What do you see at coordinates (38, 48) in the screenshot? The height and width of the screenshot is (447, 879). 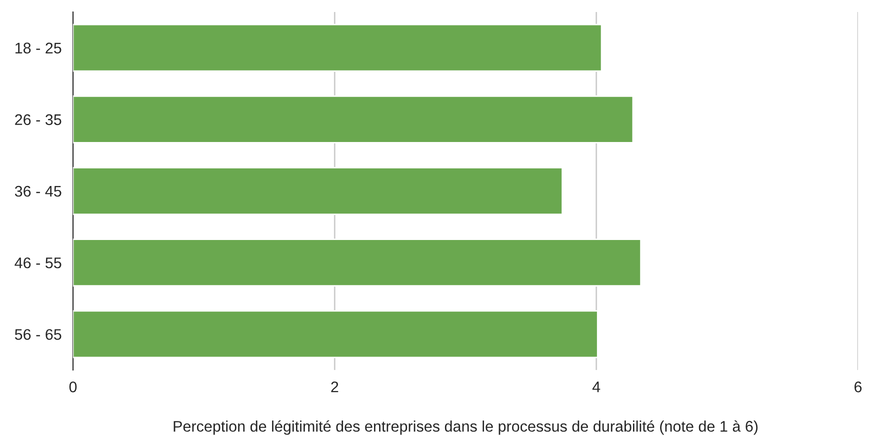 I see `y-tick-label: 18 - 25` at bounding box center [38, 48].